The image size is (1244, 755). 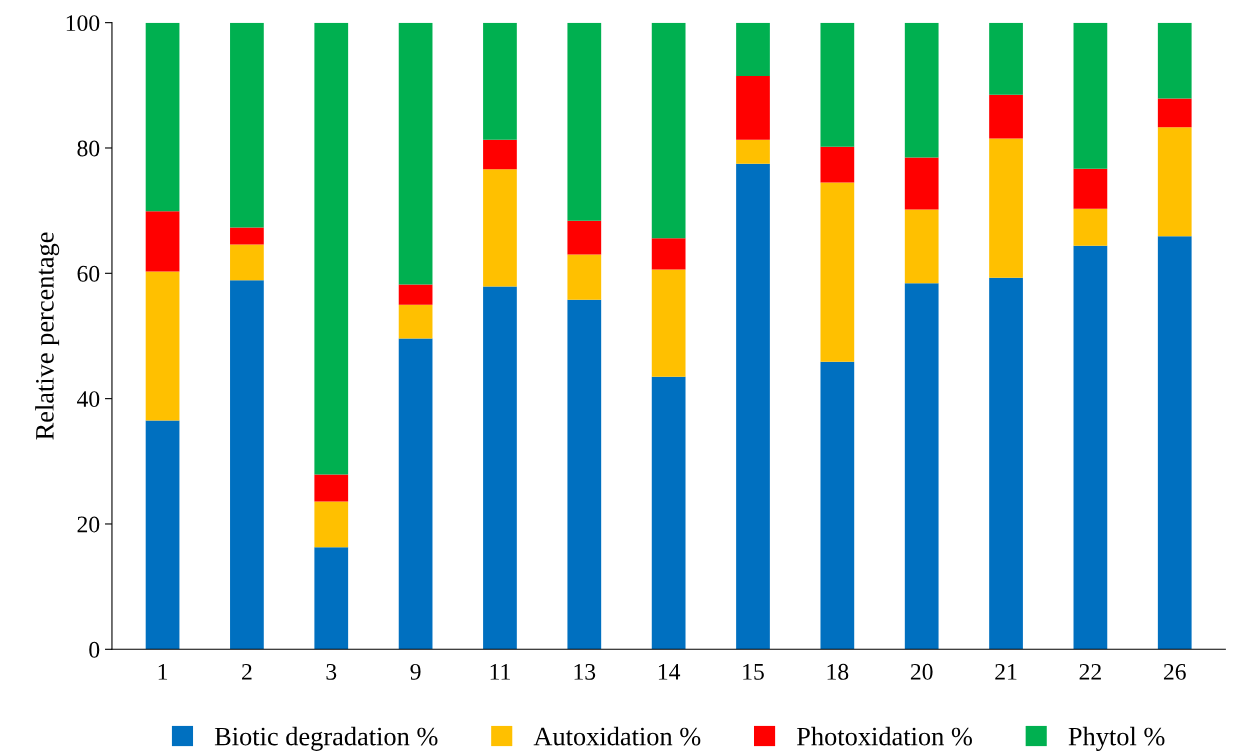 What do you see at coordinates (415, 671) in the screenshot?
I see `x-tick-label: 9` at bounding box center [415, 671].